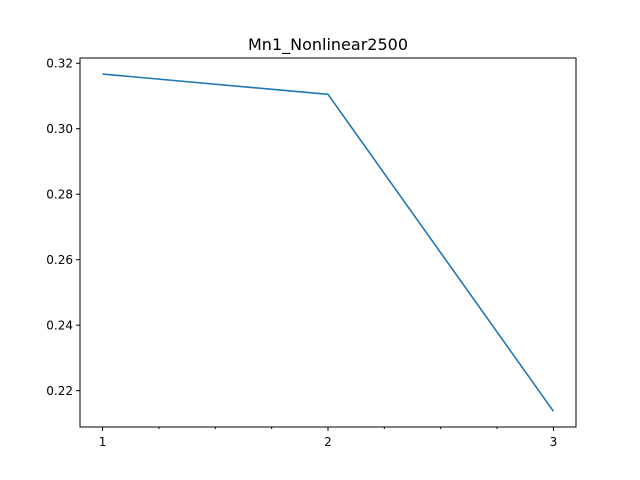 This screenshot has height=480, width=640. Describe the element at coordinates (328, 45) in the screenshot. I see `chart-title: Mn1_Nonlinear2500` at that location.